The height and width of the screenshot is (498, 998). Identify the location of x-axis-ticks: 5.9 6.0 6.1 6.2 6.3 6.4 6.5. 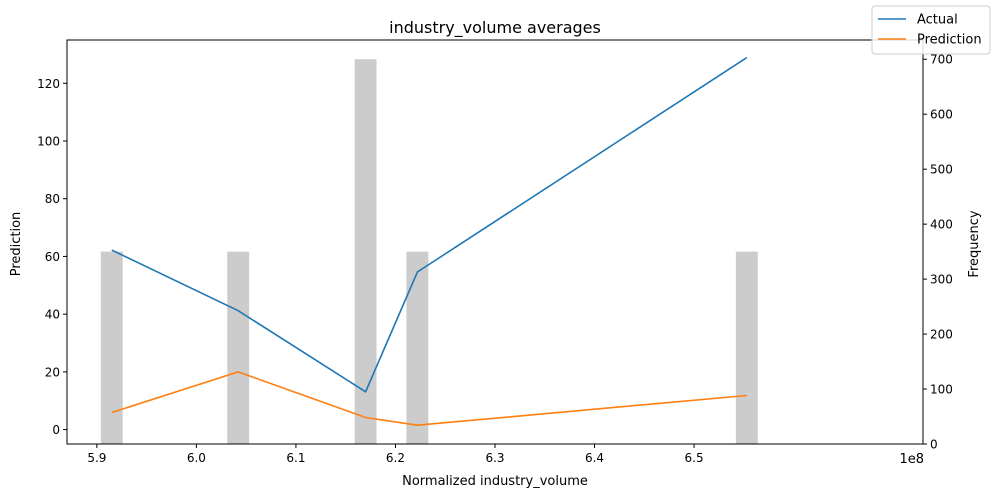
(395, 454).